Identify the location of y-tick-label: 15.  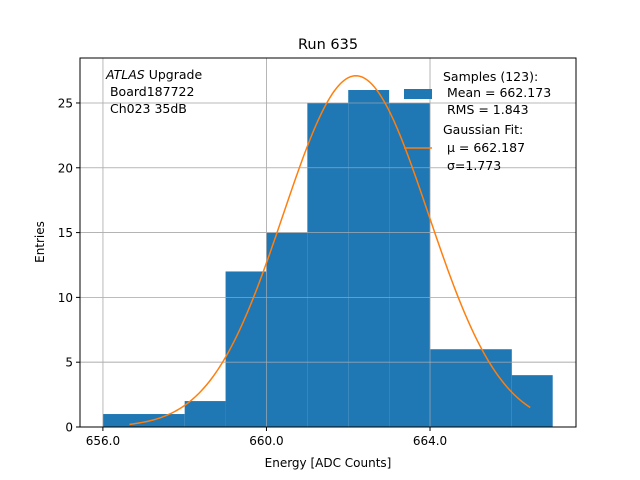
(65, 233).